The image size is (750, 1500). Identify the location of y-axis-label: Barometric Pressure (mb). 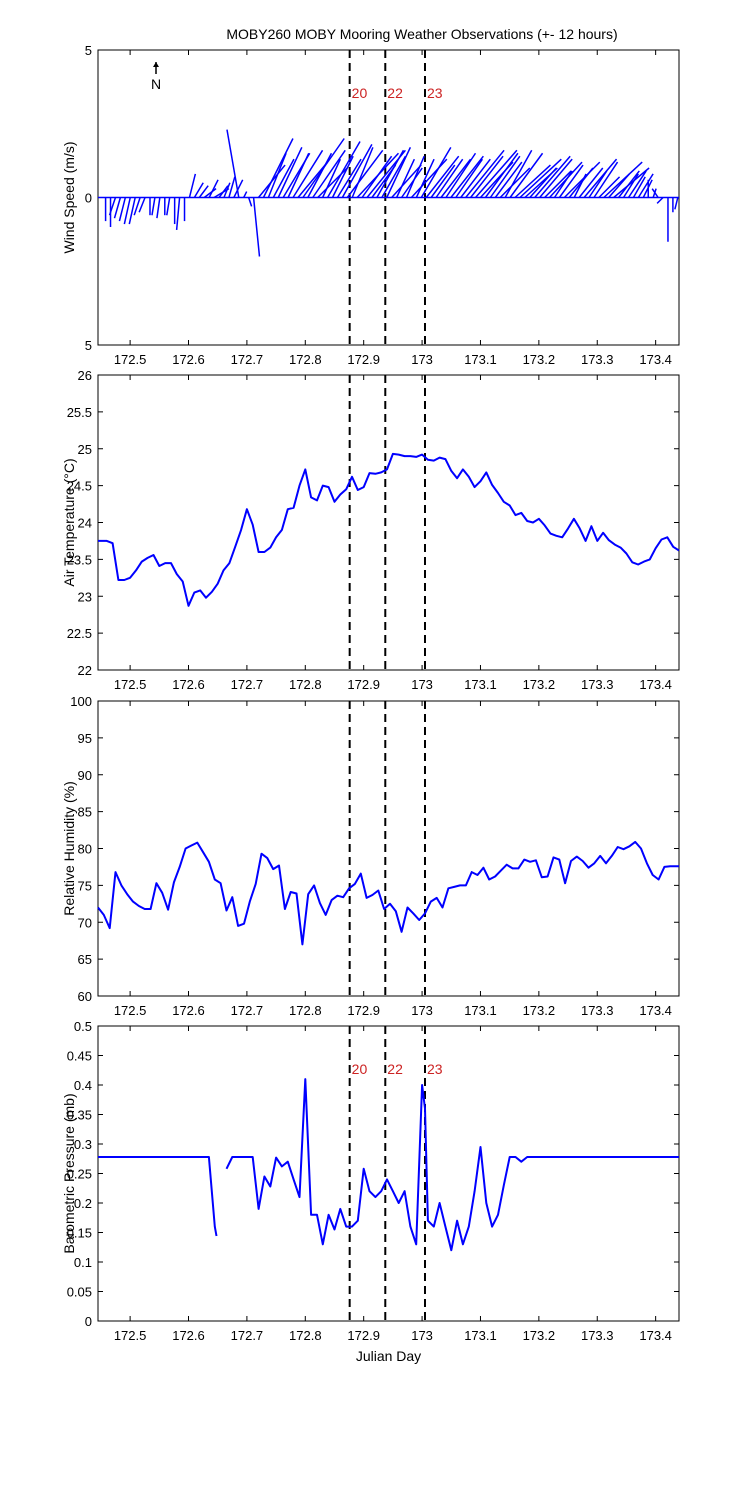
(69, 1173).